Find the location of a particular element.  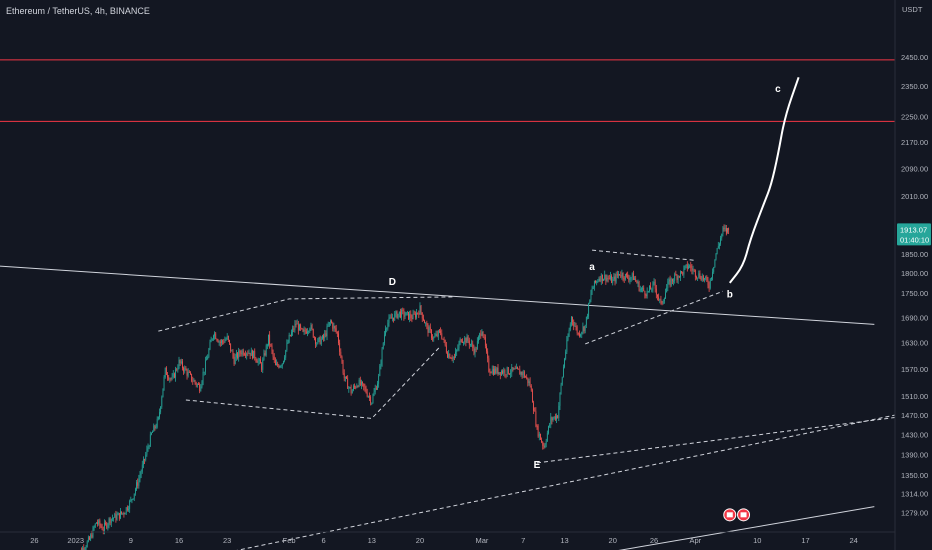

price-tick-label: 1350.00 is located at coordinates (914, 475).